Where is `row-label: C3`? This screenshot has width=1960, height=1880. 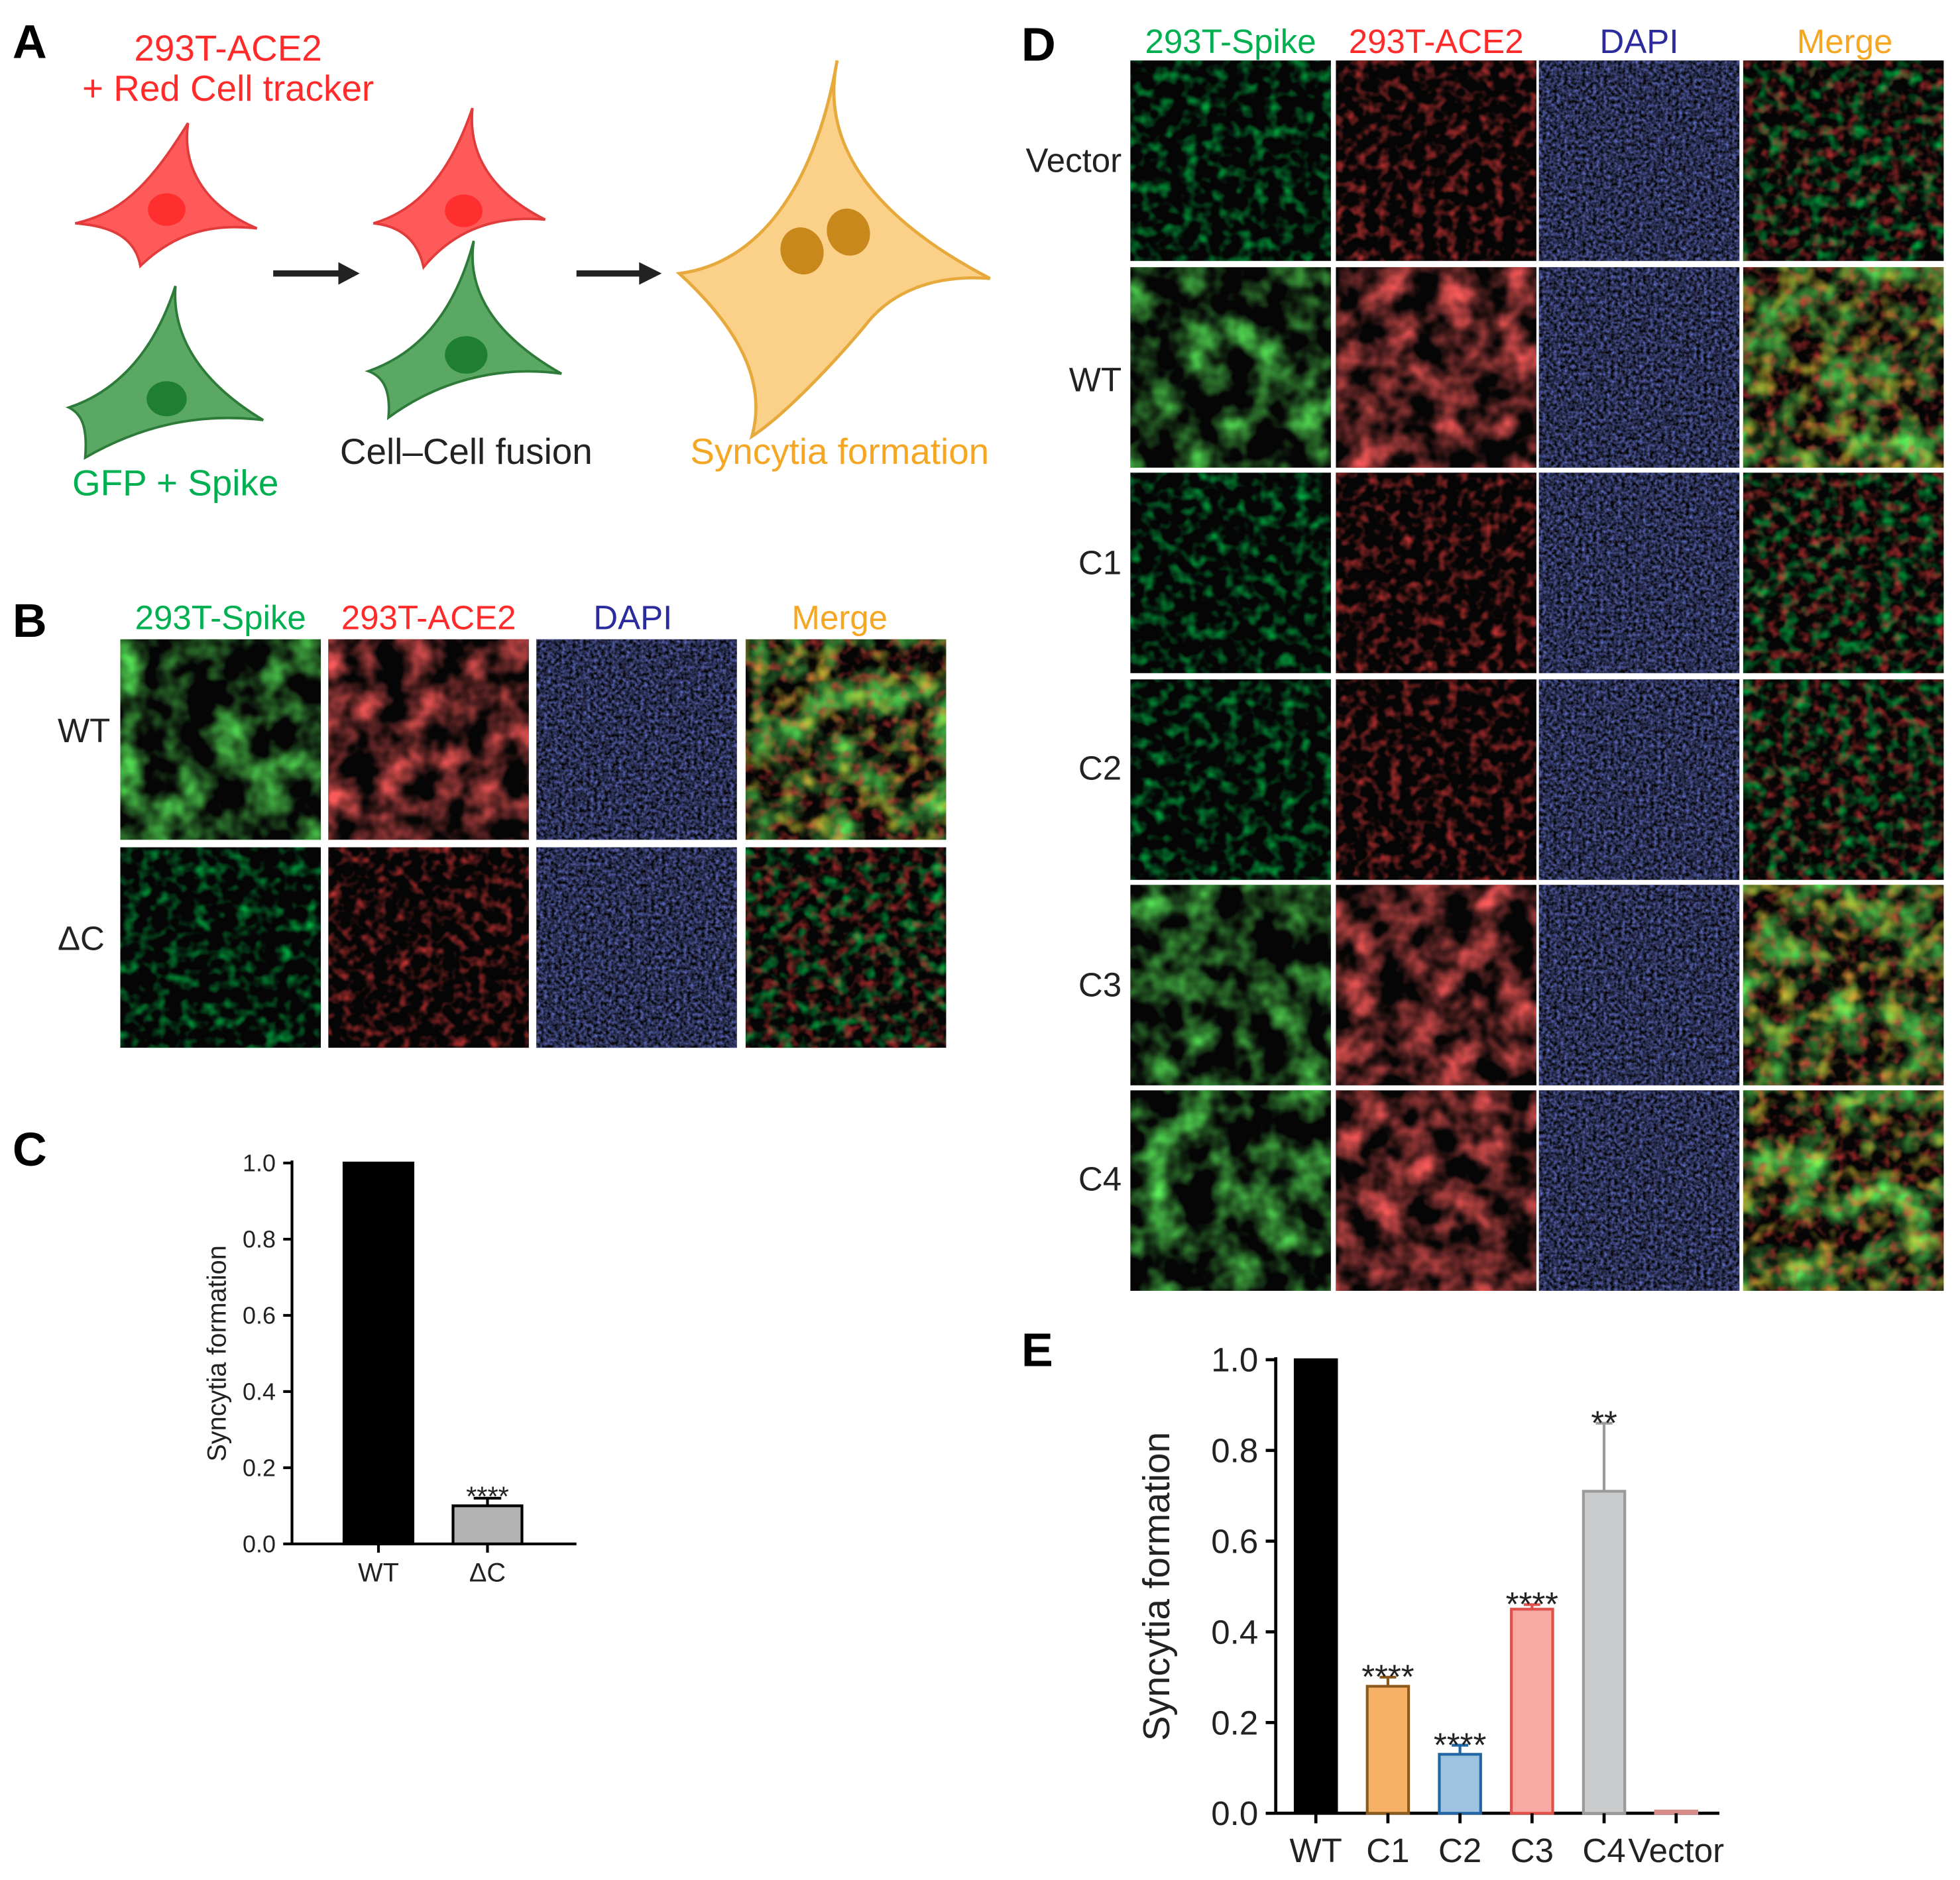
row-label: C3 is located at coordinates (1100, 985).